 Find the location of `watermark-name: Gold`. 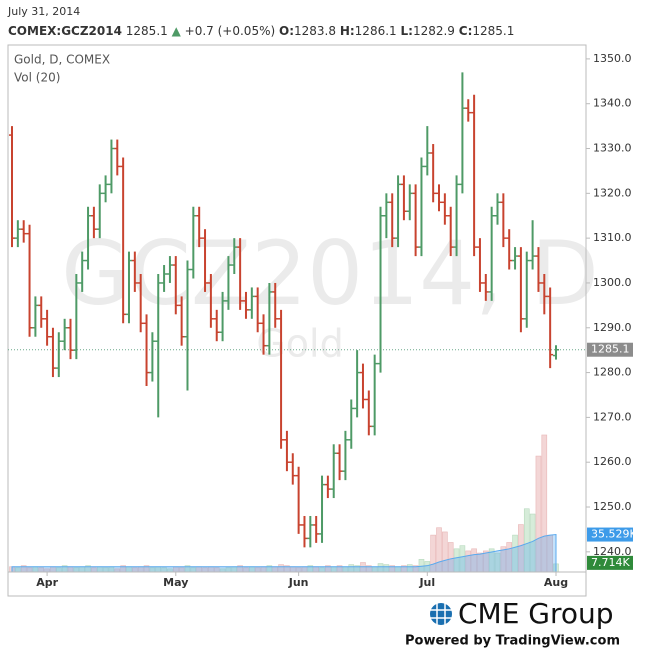

watermark-name: Gold is located at coordinates (299, 344).